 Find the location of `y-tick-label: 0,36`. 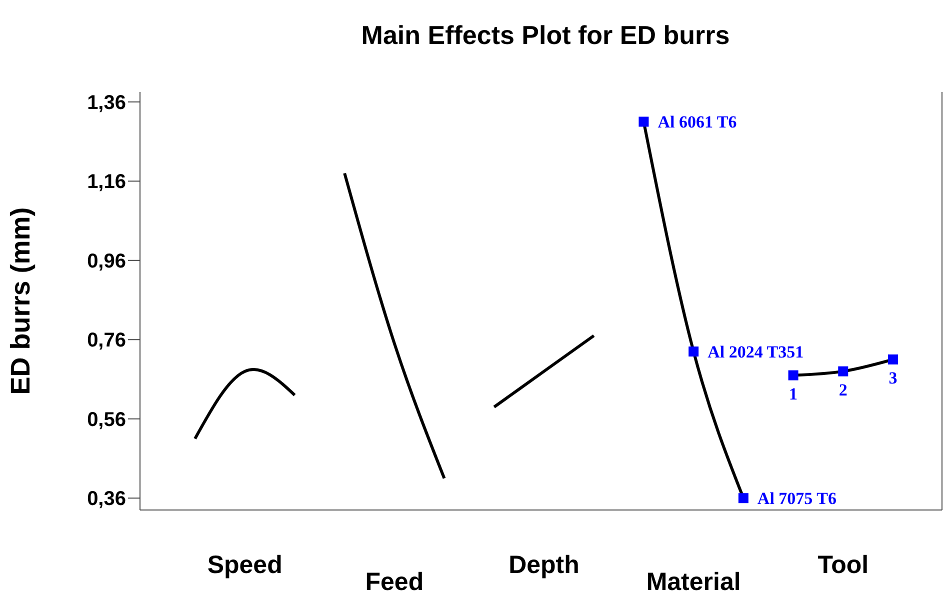

y-tick-label: 0,36 is located at coordinates (106, 499).